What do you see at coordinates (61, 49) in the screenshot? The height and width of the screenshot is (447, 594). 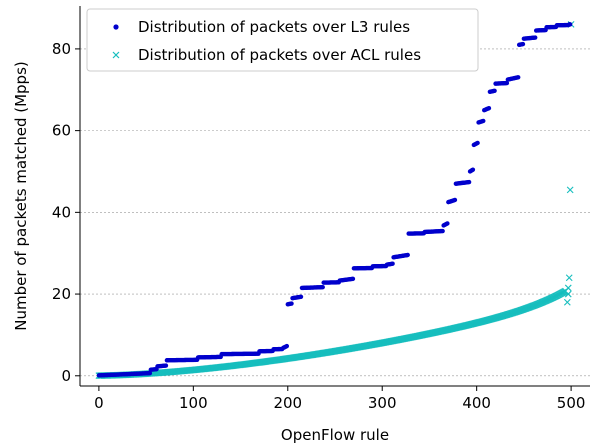 I see `y-tick-label: 80` at bounding box center [61, 49].